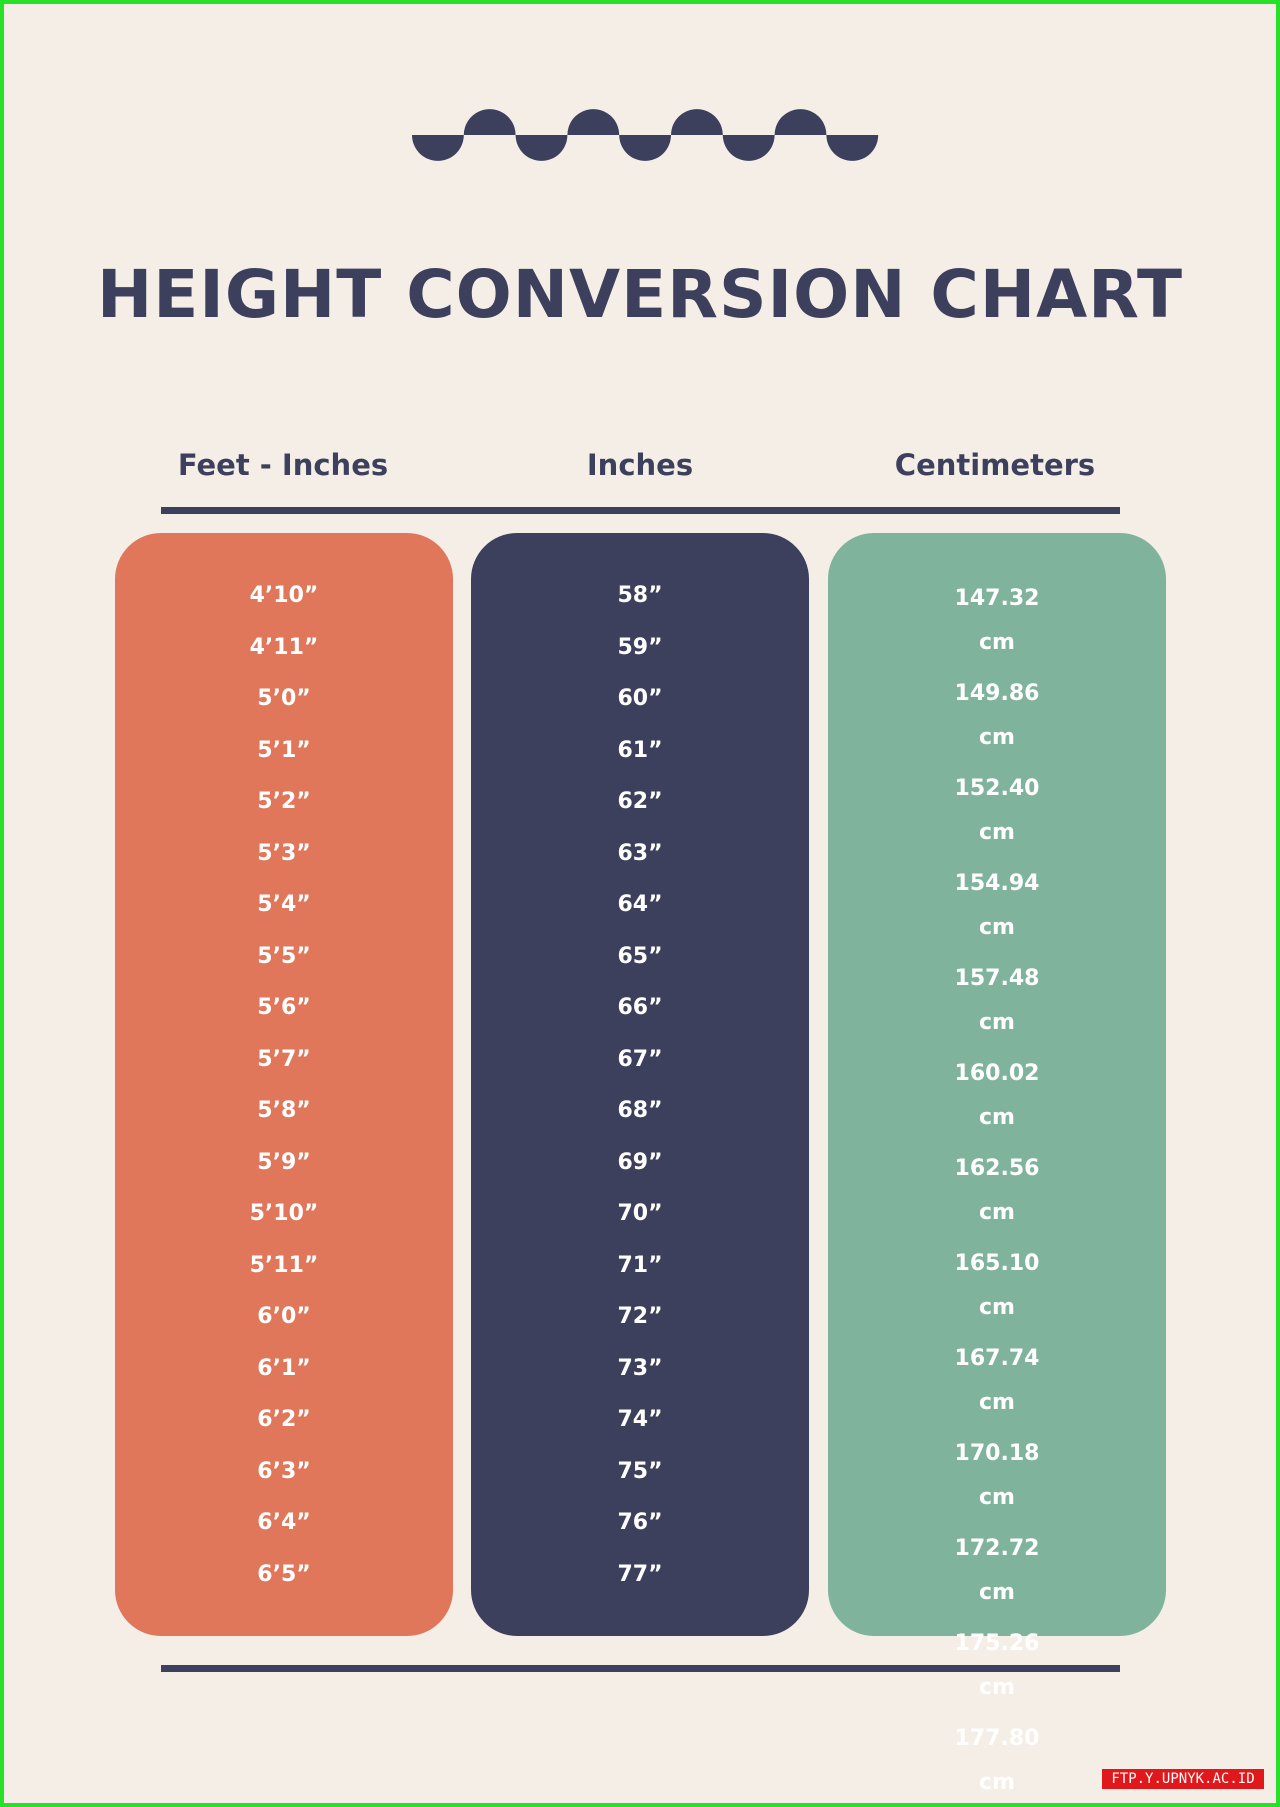  What do you see at coordinates (997, 1380) in the screenshot?
I see `cell: 167.74 cm` at bounding box center [997, 1380].